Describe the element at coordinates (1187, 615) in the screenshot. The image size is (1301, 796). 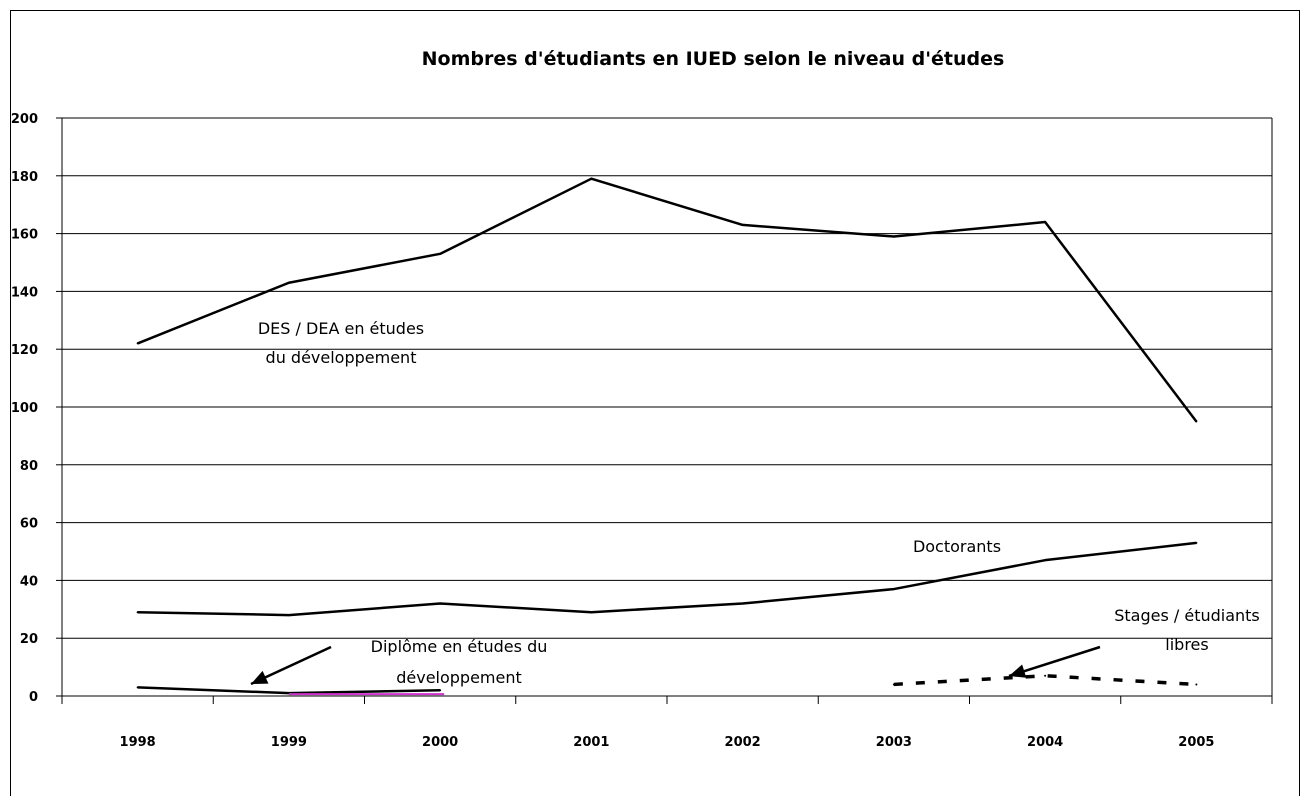
I see `annotation-stages: Stages / étudiants` at that location.